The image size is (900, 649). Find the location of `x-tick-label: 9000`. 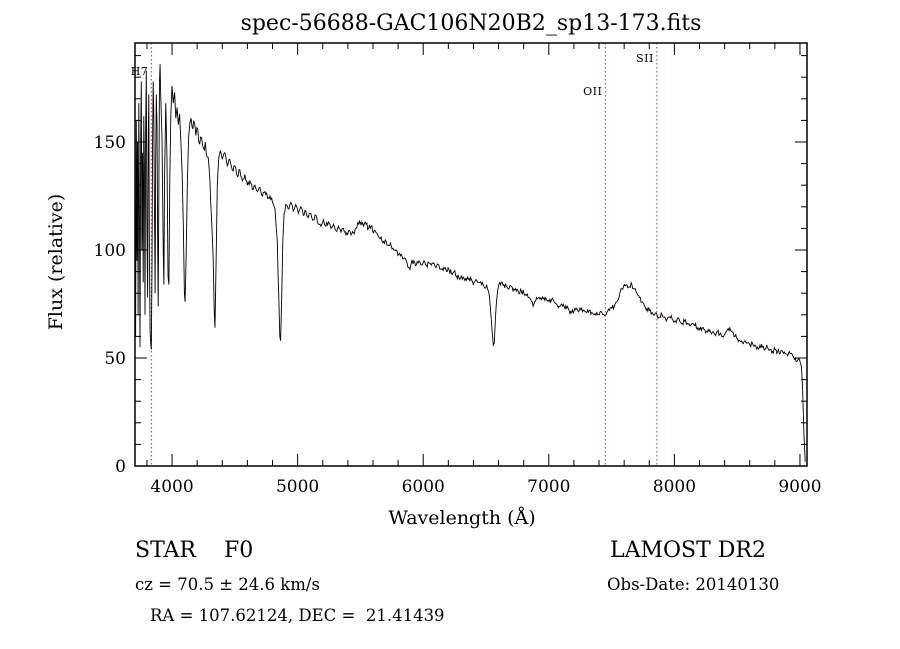

x-tick-label: 9000 is located at coordinates (799, 487).